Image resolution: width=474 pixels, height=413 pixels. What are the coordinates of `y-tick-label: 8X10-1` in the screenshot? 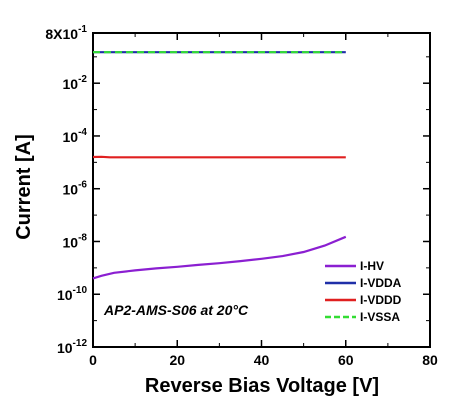 It's located at (66, 33).